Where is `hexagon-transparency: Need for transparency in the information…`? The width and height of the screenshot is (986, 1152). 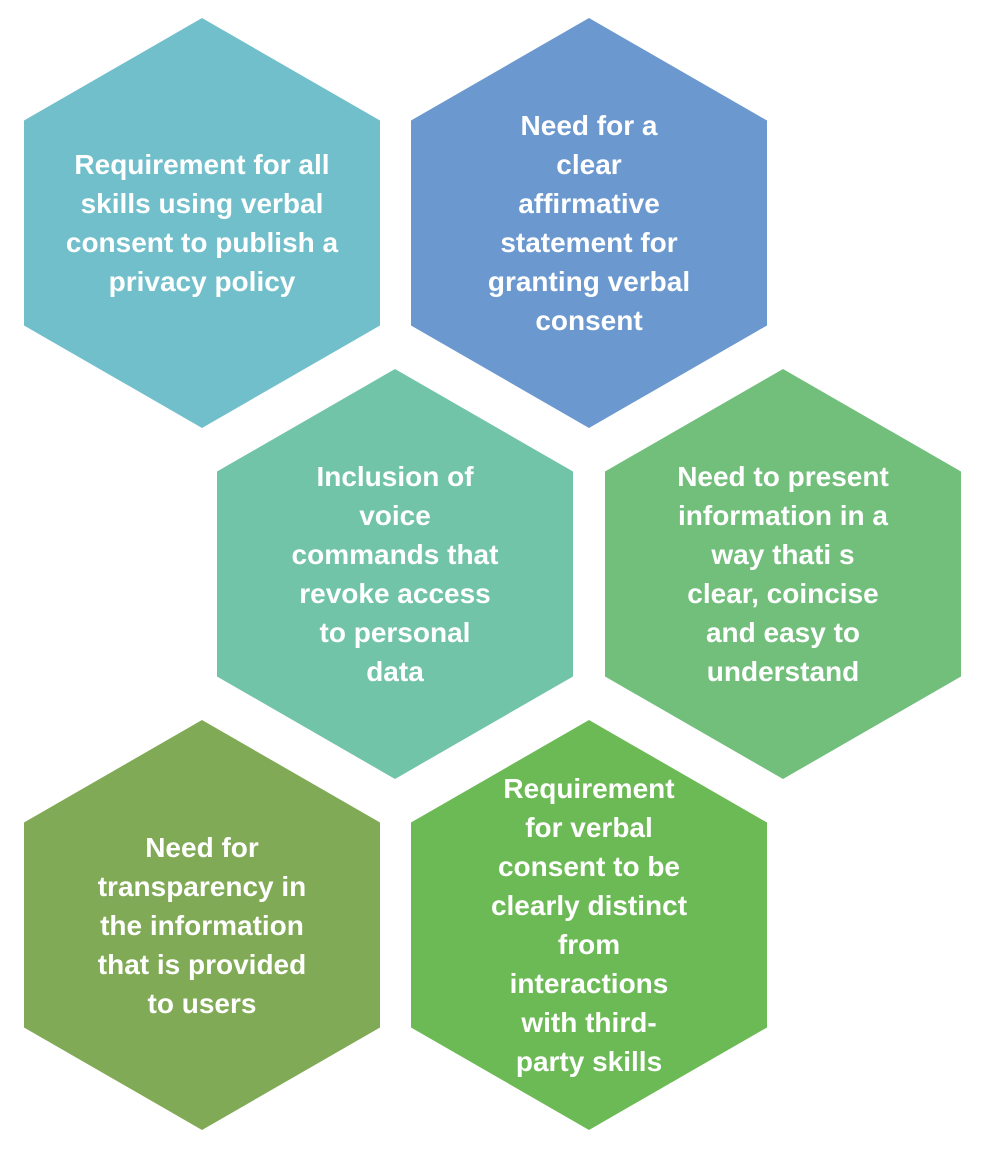
hexagon-transparency: Need for transparency in the information… is located at coordinates (202, 925).